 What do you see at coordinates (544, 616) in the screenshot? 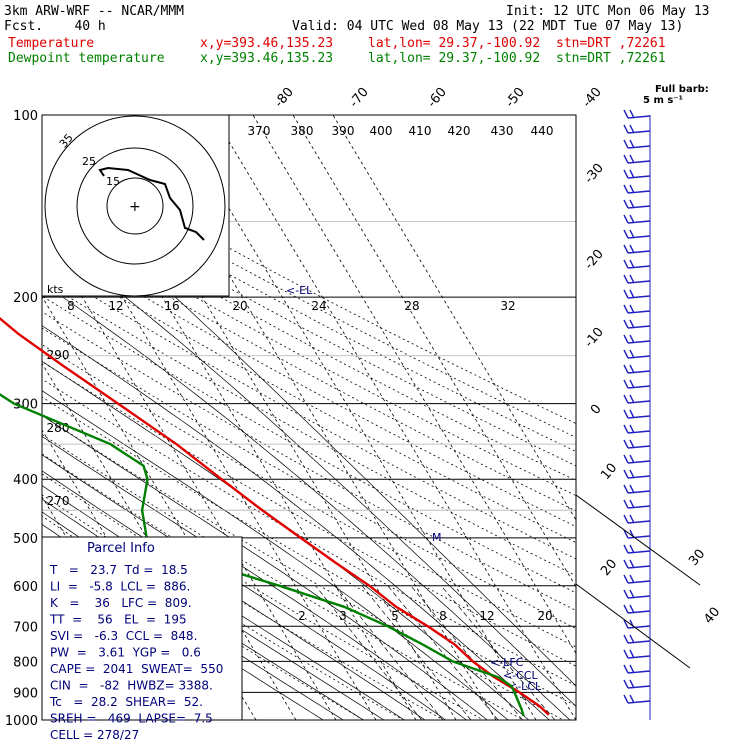
I see `mixing-ratio-label: 20` at bounding box center [544, 616].